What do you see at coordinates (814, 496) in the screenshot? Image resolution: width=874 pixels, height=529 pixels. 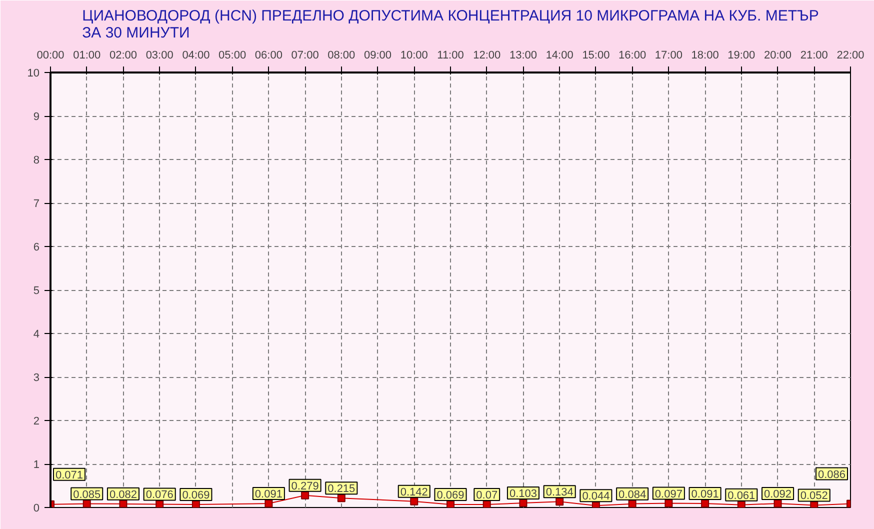 I see `data-label: 0.052` at bounding box center [814, 496].